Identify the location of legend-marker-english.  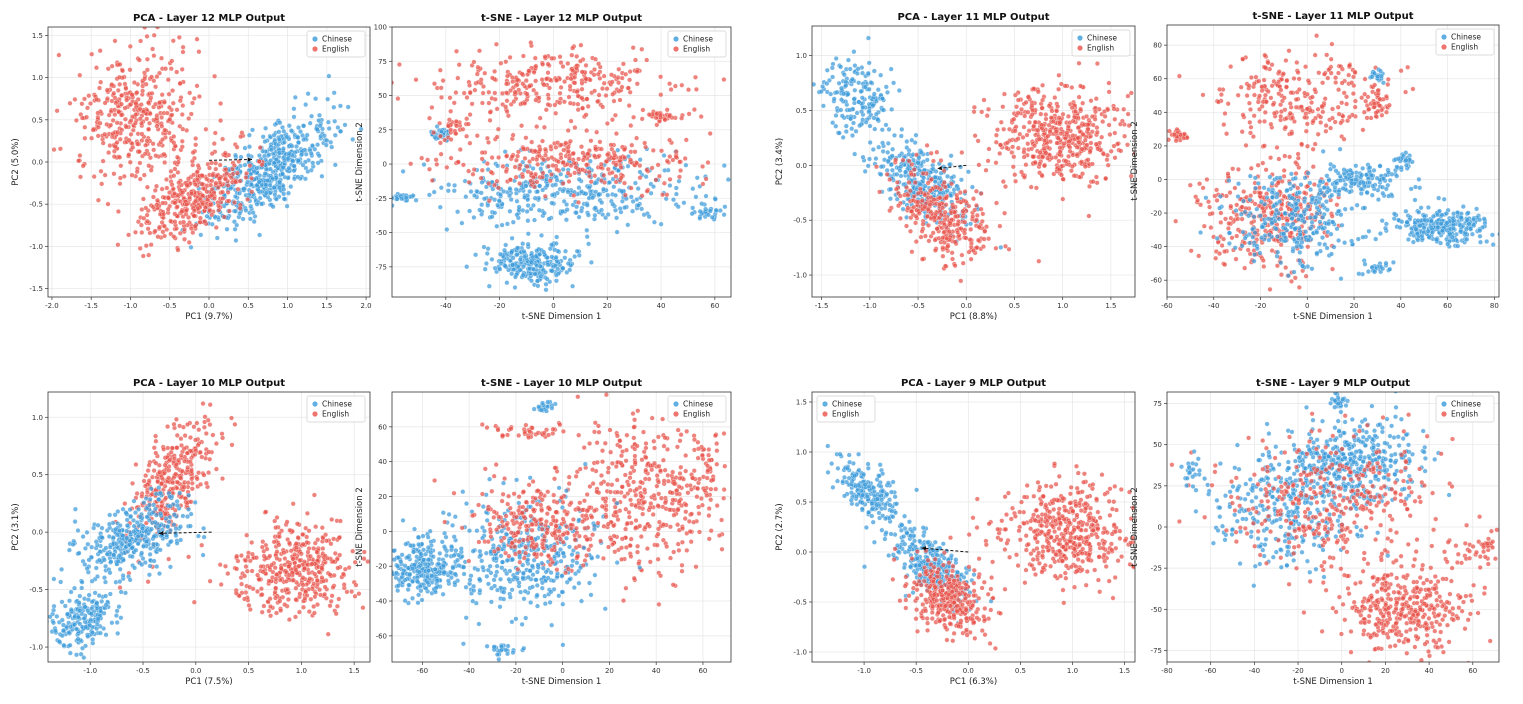
(314, 48).